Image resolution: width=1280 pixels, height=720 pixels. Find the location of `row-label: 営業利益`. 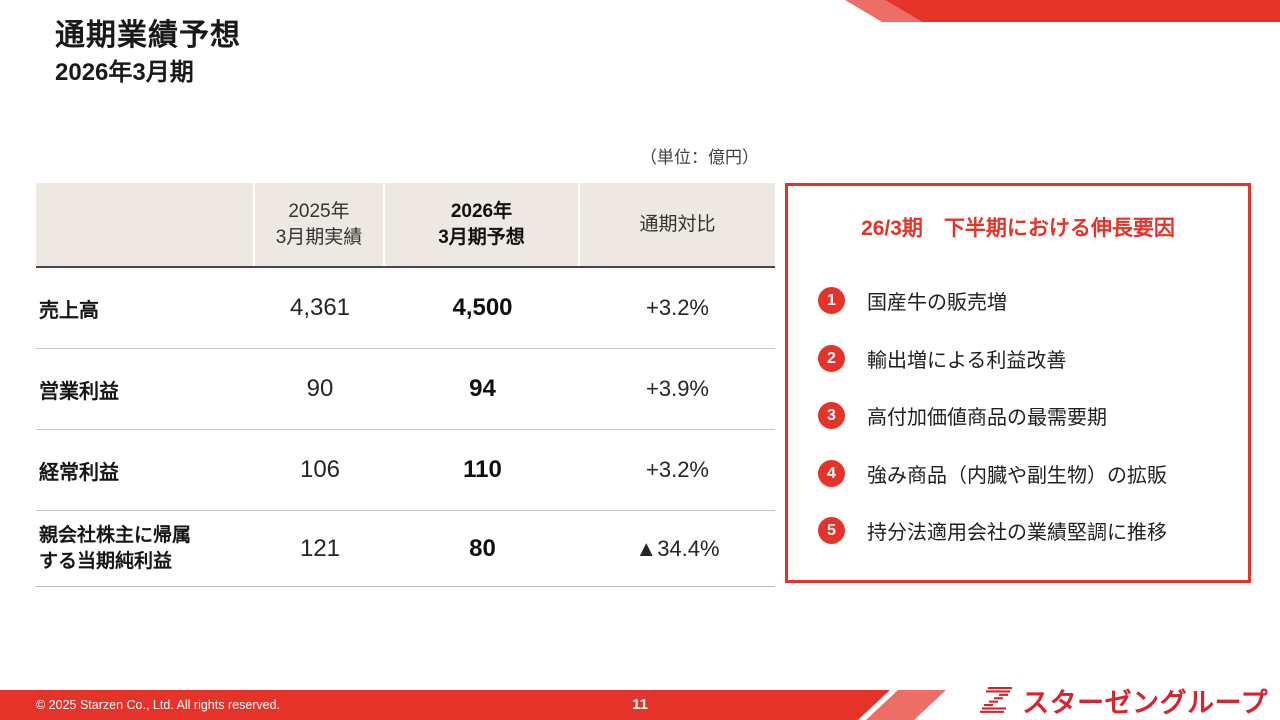

row-label: 営業利益 is located at coordinates (79, 391).